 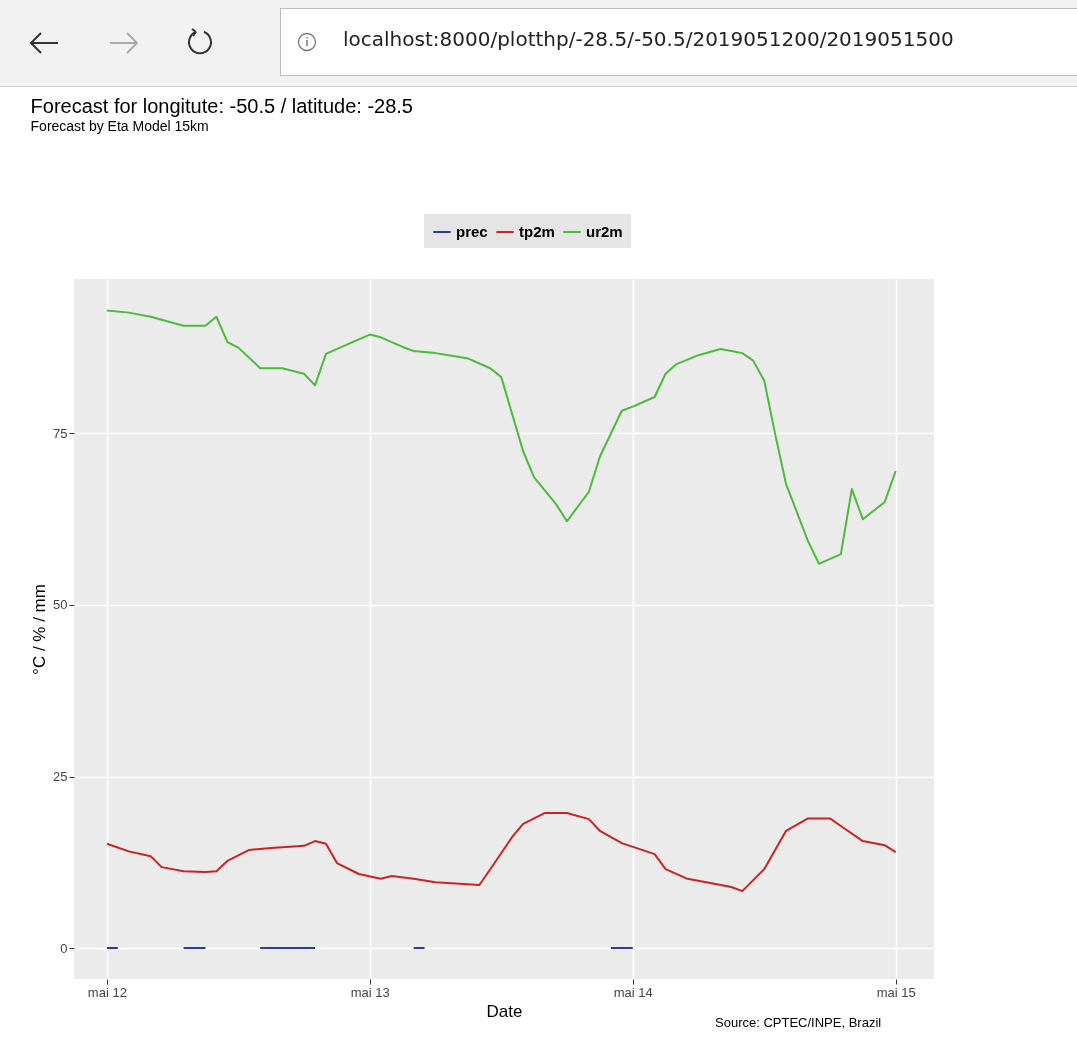 What do you see at coordinates (501, 852) in the screenshot?
I see `line-series` at bounding box center [501, 852].